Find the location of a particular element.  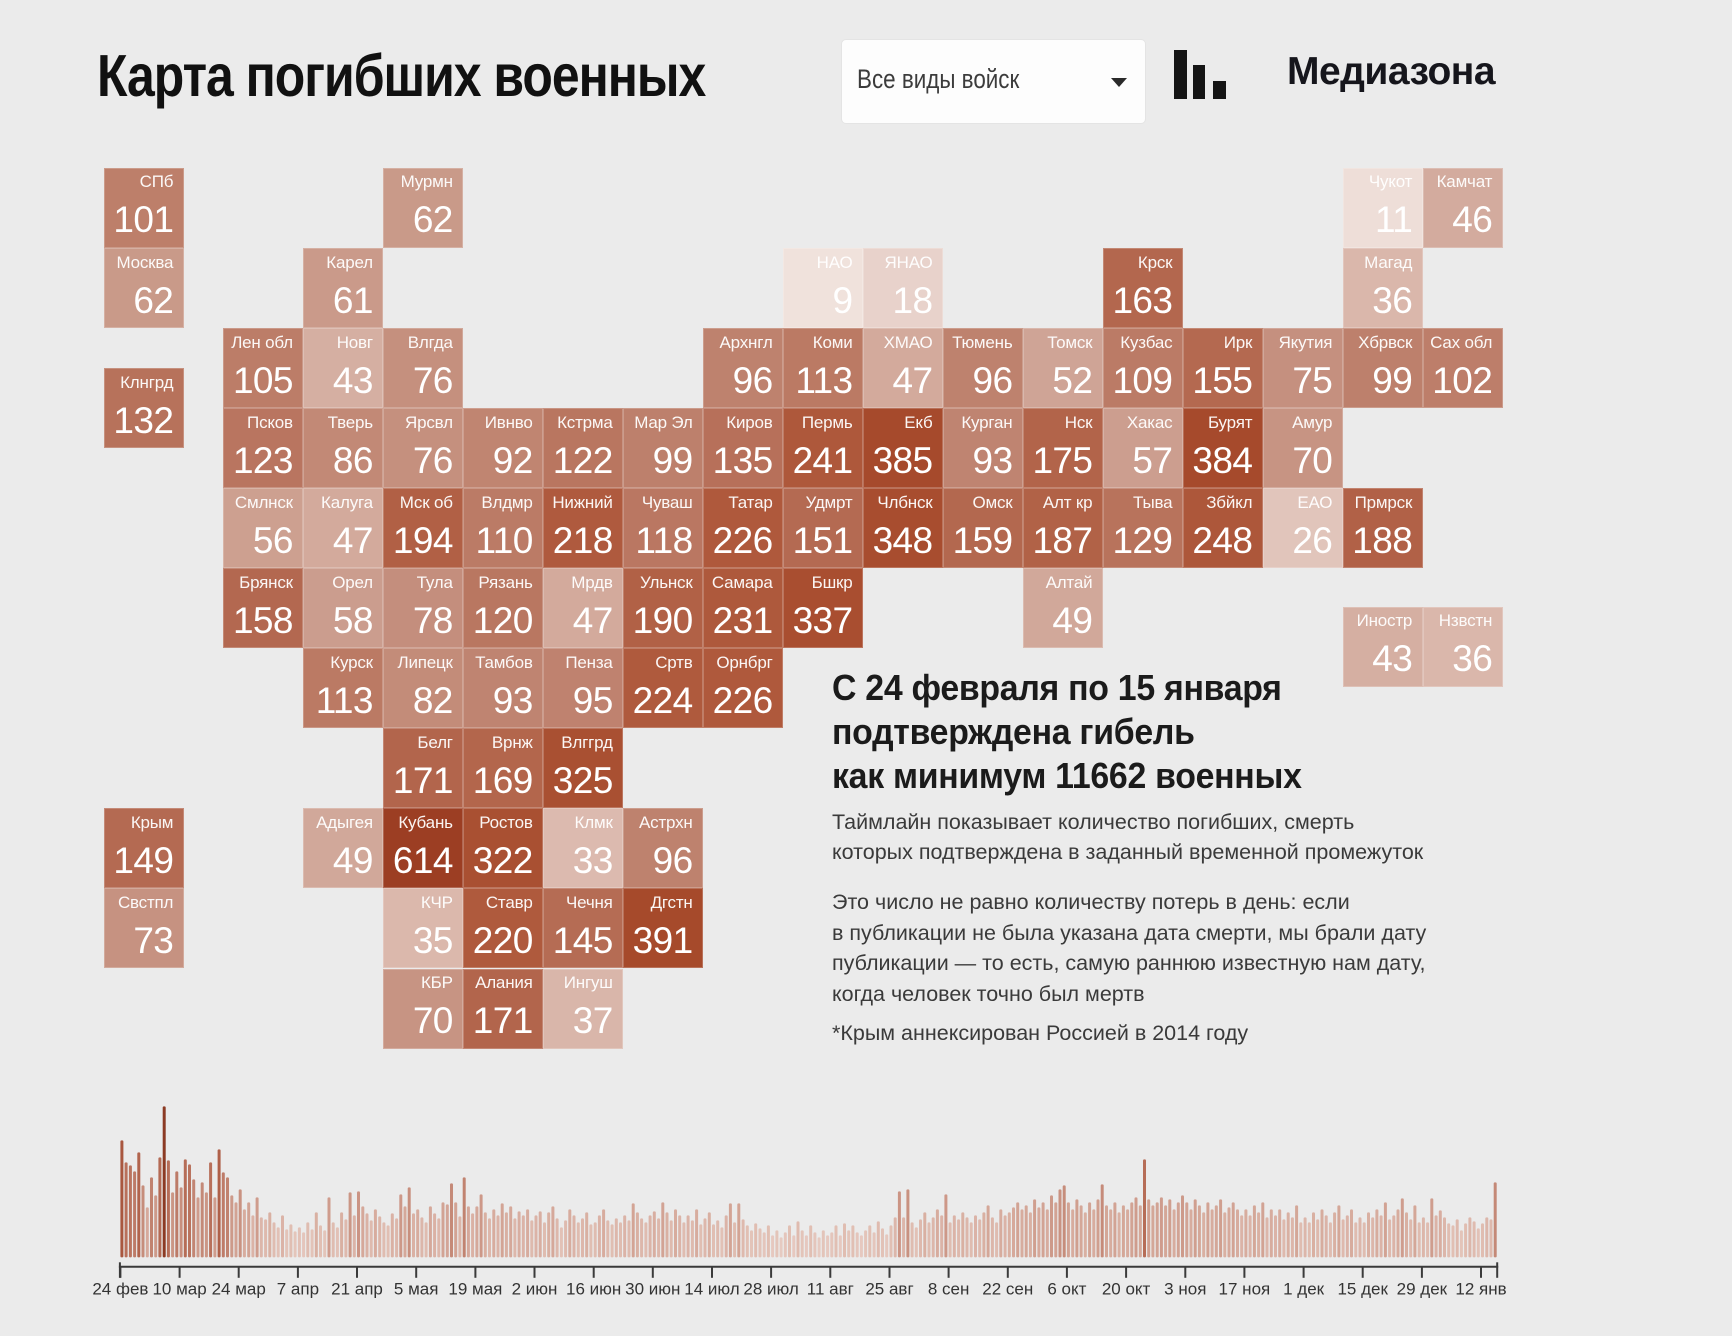

svg-text: 7 апр is located at coordinates (298, 1289).